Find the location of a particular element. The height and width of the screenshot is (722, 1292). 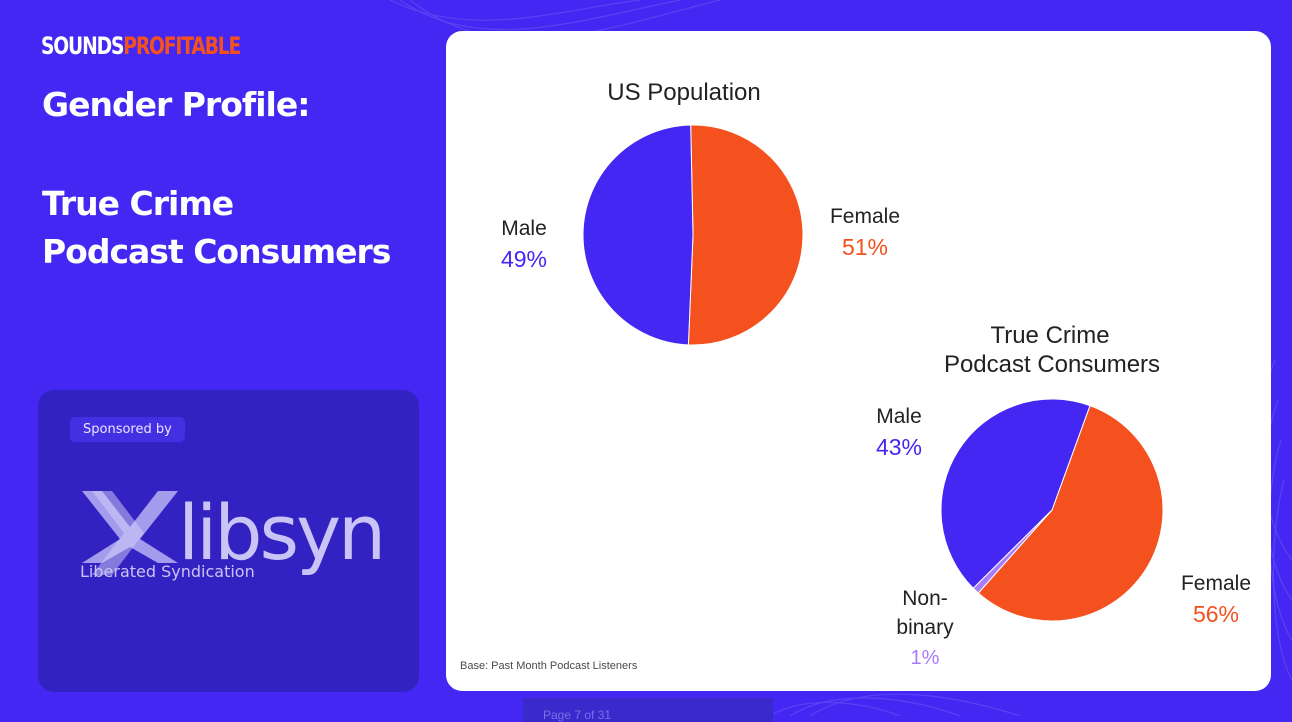

label-nonbinary-line2: binary is located at coordinates (925, 627).